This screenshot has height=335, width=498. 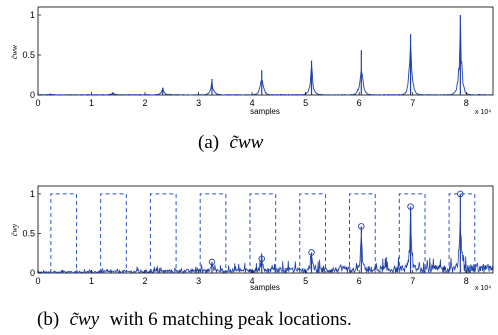 I want to click on panel-b-caption-prefix: (b), so click(x=48, y=319).